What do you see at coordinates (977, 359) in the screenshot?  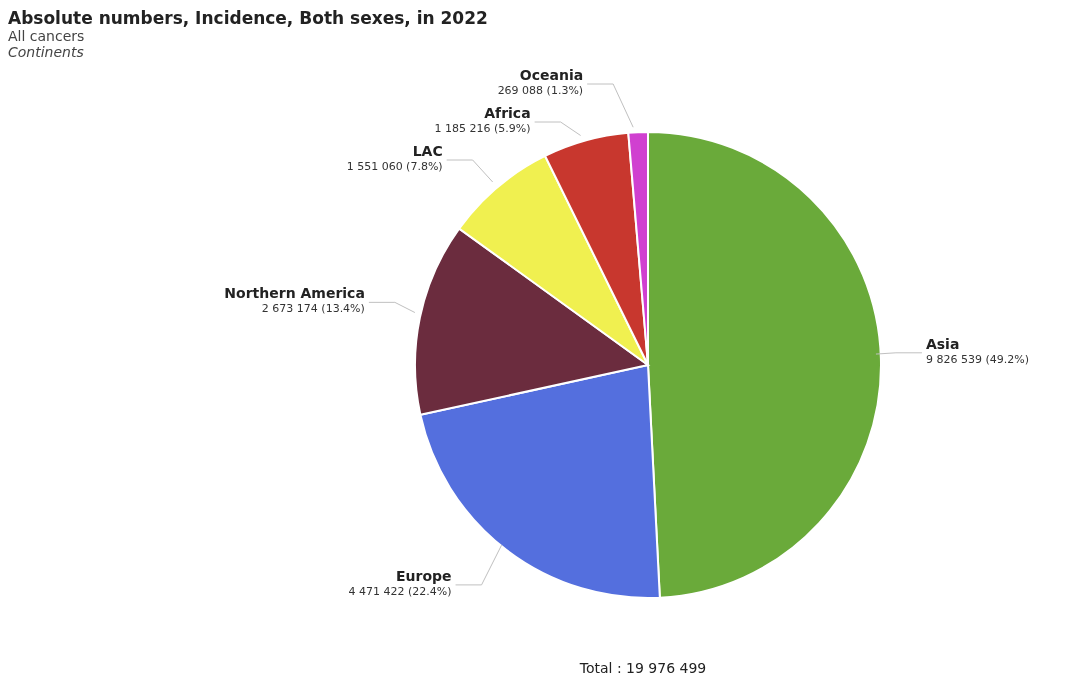 I see `data-label: 9 826 539 (49.2%)` at bounding box center [977, 359].